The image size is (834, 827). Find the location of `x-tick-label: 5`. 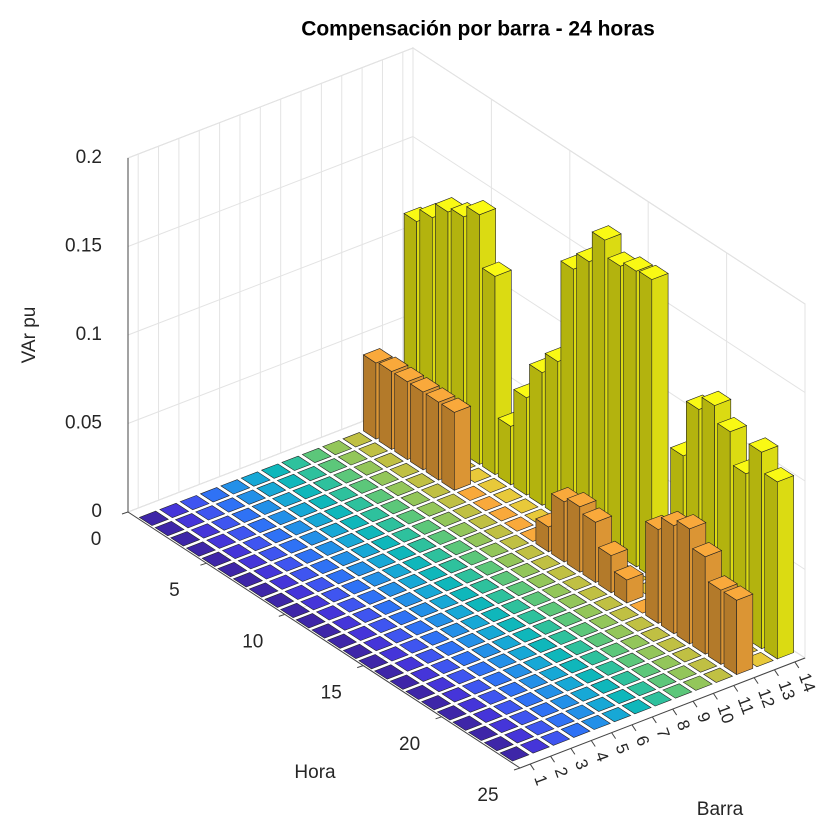

x-tick-label: 5 is located at coordinates (622, 748).